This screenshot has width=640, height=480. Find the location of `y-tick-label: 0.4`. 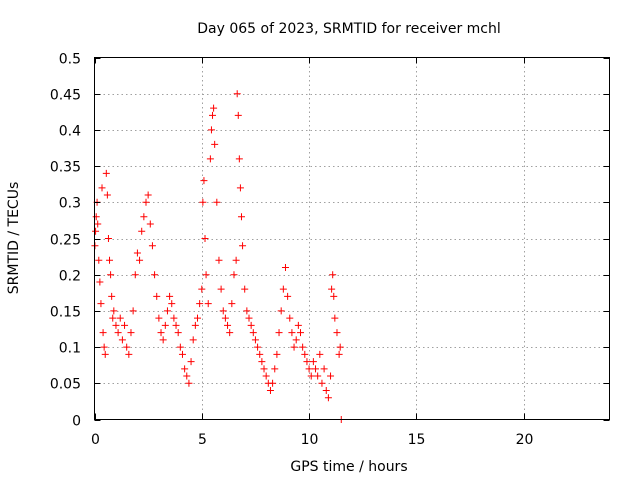

y-tick-label: 0.4 is located at coordinates (70, 132).